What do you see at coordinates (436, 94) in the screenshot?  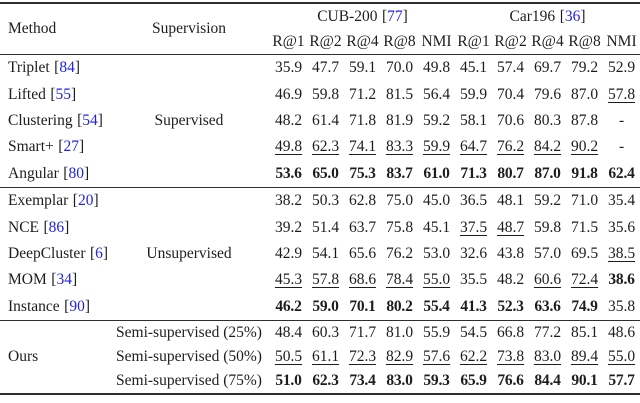 I see `metric-cell: 56.4` at bounding box center [436, 94].